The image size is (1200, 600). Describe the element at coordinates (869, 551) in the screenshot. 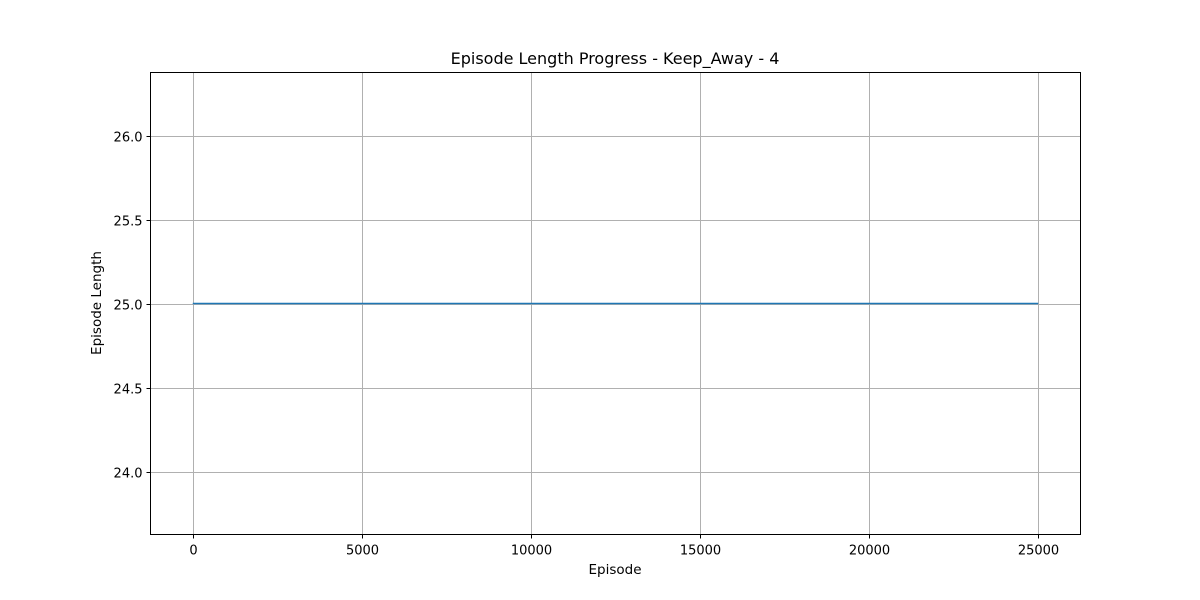

I see `x-tick-label-4: 20000` at that location.